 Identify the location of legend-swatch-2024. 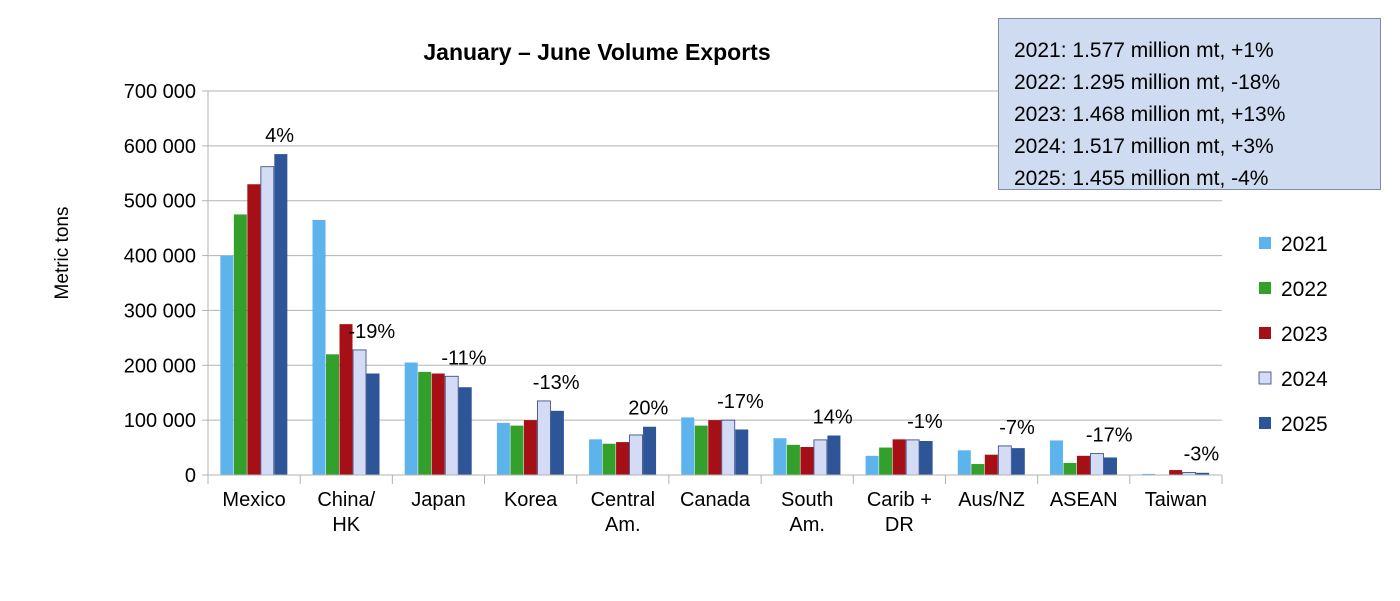
(1265, 378).